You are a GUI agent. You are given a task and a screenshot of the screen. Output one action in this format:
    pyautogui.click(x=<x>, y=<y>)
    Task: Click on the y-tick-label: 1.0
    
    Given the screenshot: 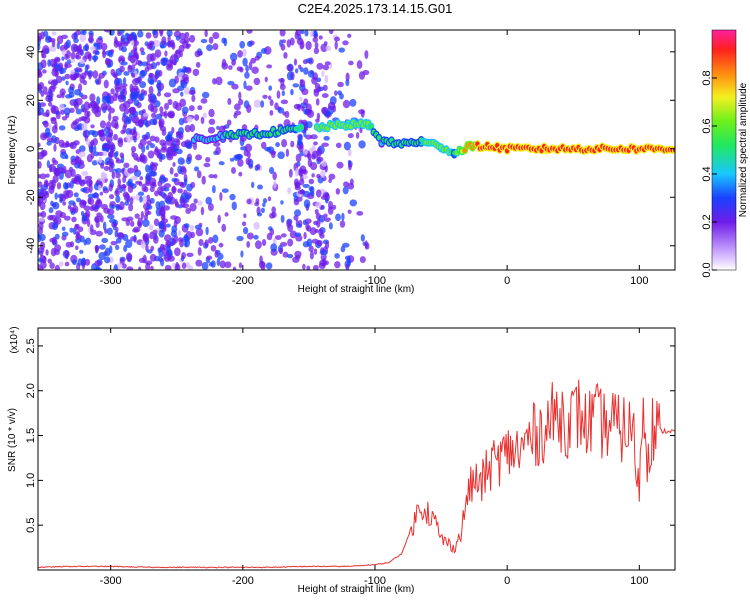 What is the action you would take?
    pyautogui.click(x=31, y=480)
    